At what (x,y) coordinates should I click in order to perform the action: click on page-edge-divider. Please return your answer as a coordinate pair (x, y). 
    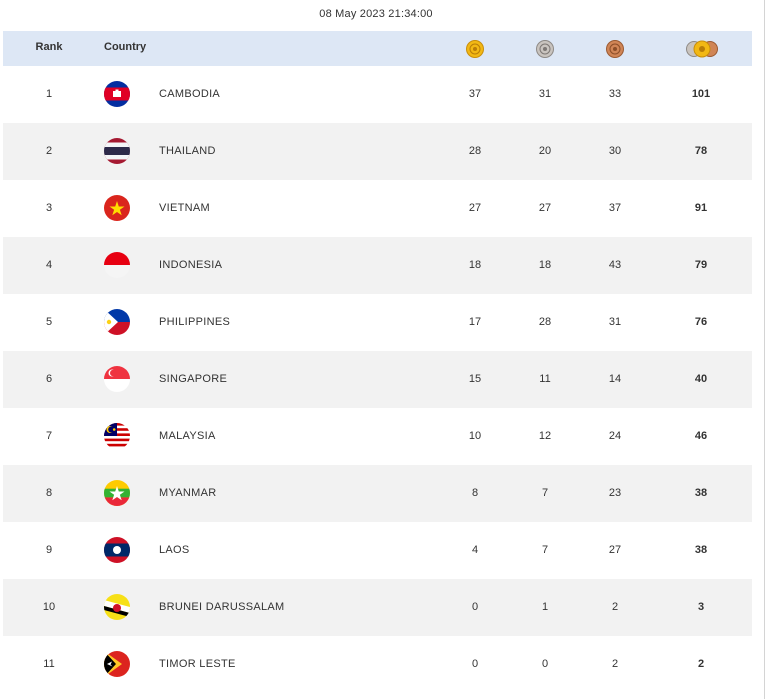
    Looking at the image, I should click on (764, 349).